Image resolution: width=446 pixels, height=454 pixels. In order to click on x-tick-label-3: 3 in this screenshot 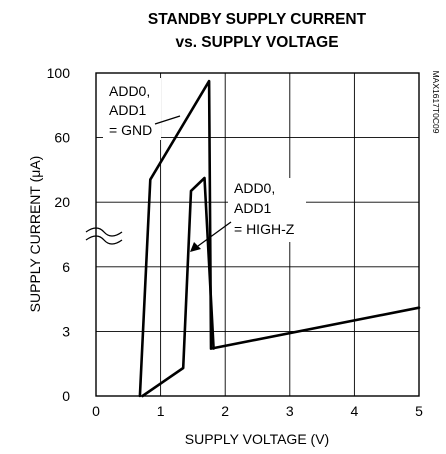, I will do `click(290, 411)`.